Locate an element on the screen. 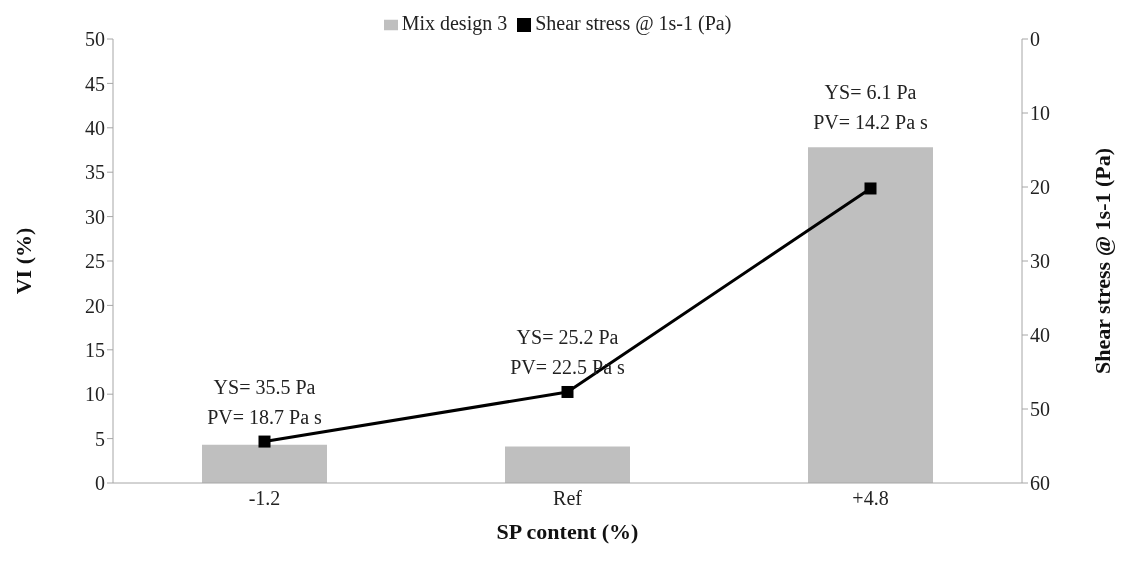 This screenshot has width=1135, height=561. x-axis-title: SP content (%) is located at coordinates (567, 531).